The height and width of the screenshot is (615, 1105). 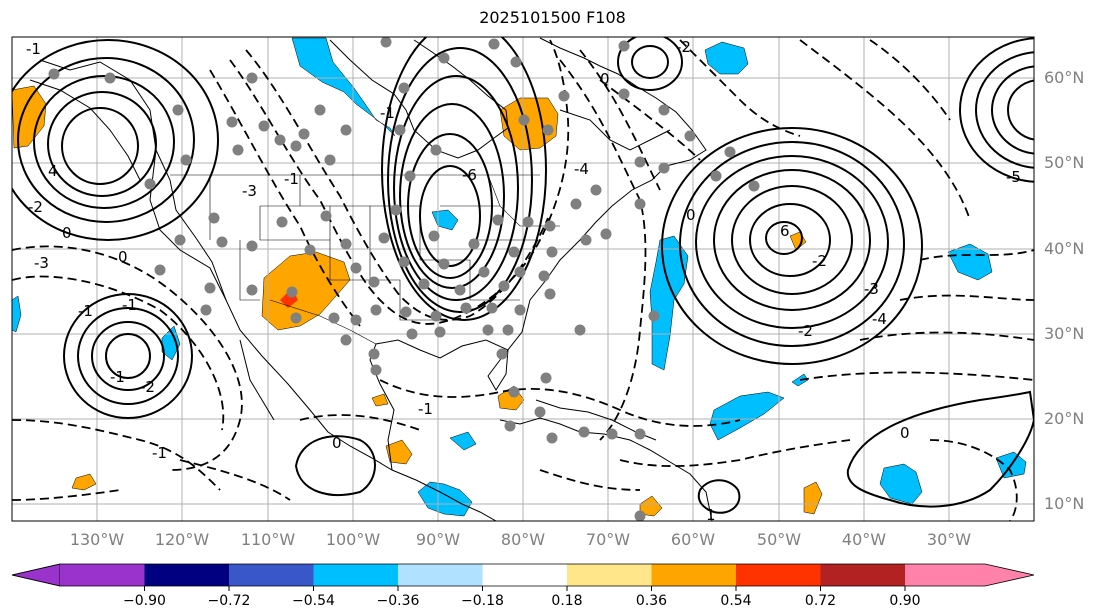 I want to click on lon-label: 90°W, so click(x=438, y=539).